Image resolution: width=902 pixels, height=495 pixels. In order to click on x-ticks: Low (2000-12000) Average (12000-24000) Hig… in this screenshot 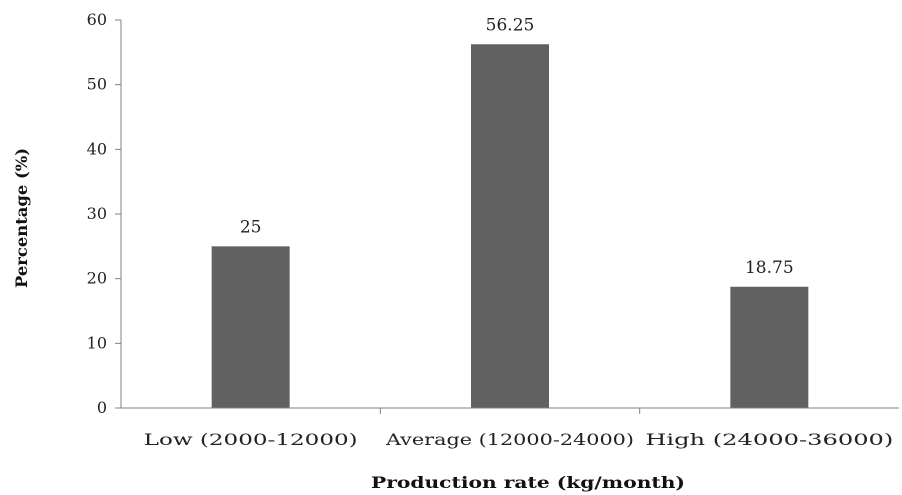, I will do `click(518, 428)`.